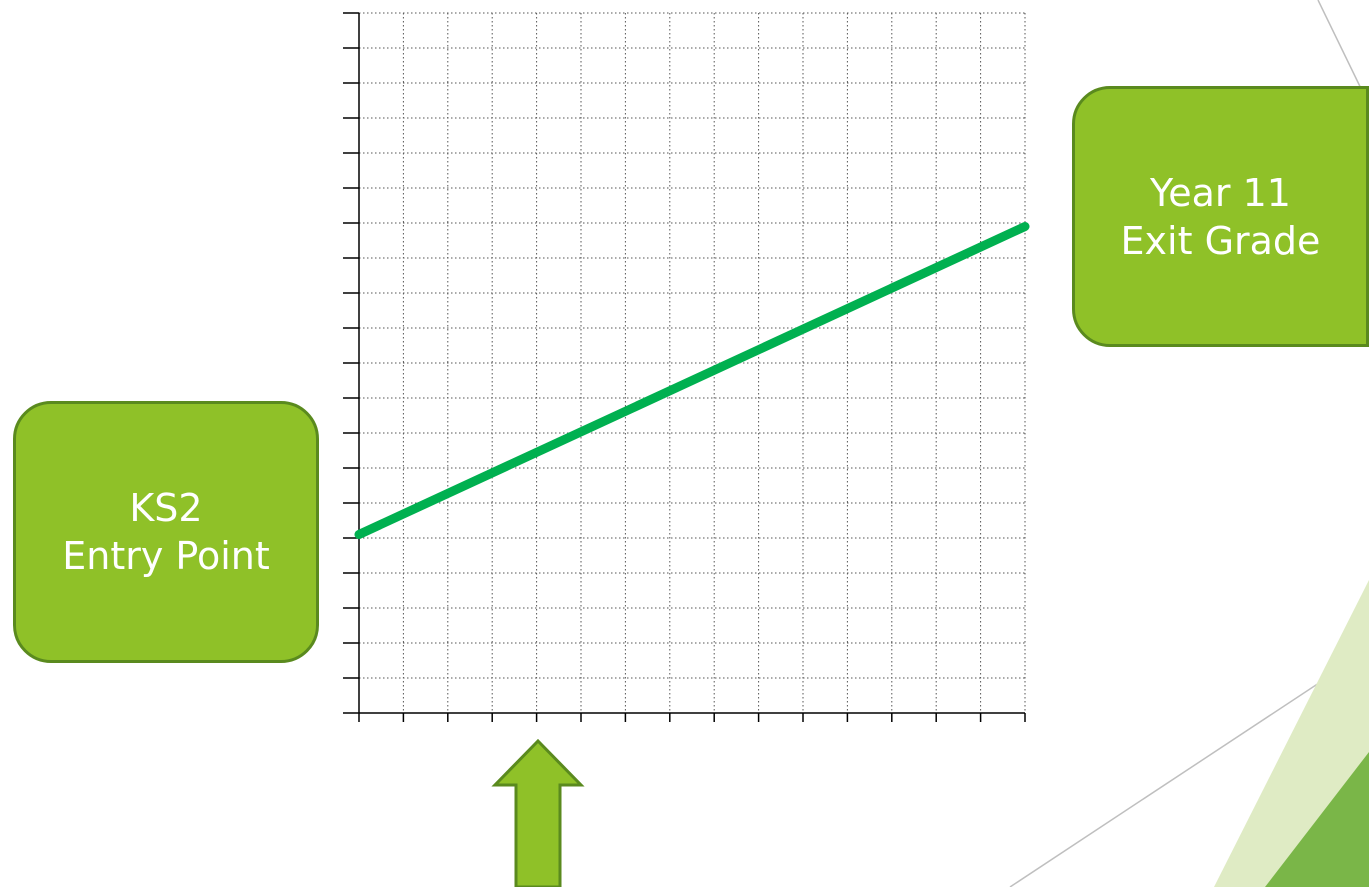  Describe the element at coordinates (166, 508) in the screenshot. I see `entry-label-line1: KS2` at that location.